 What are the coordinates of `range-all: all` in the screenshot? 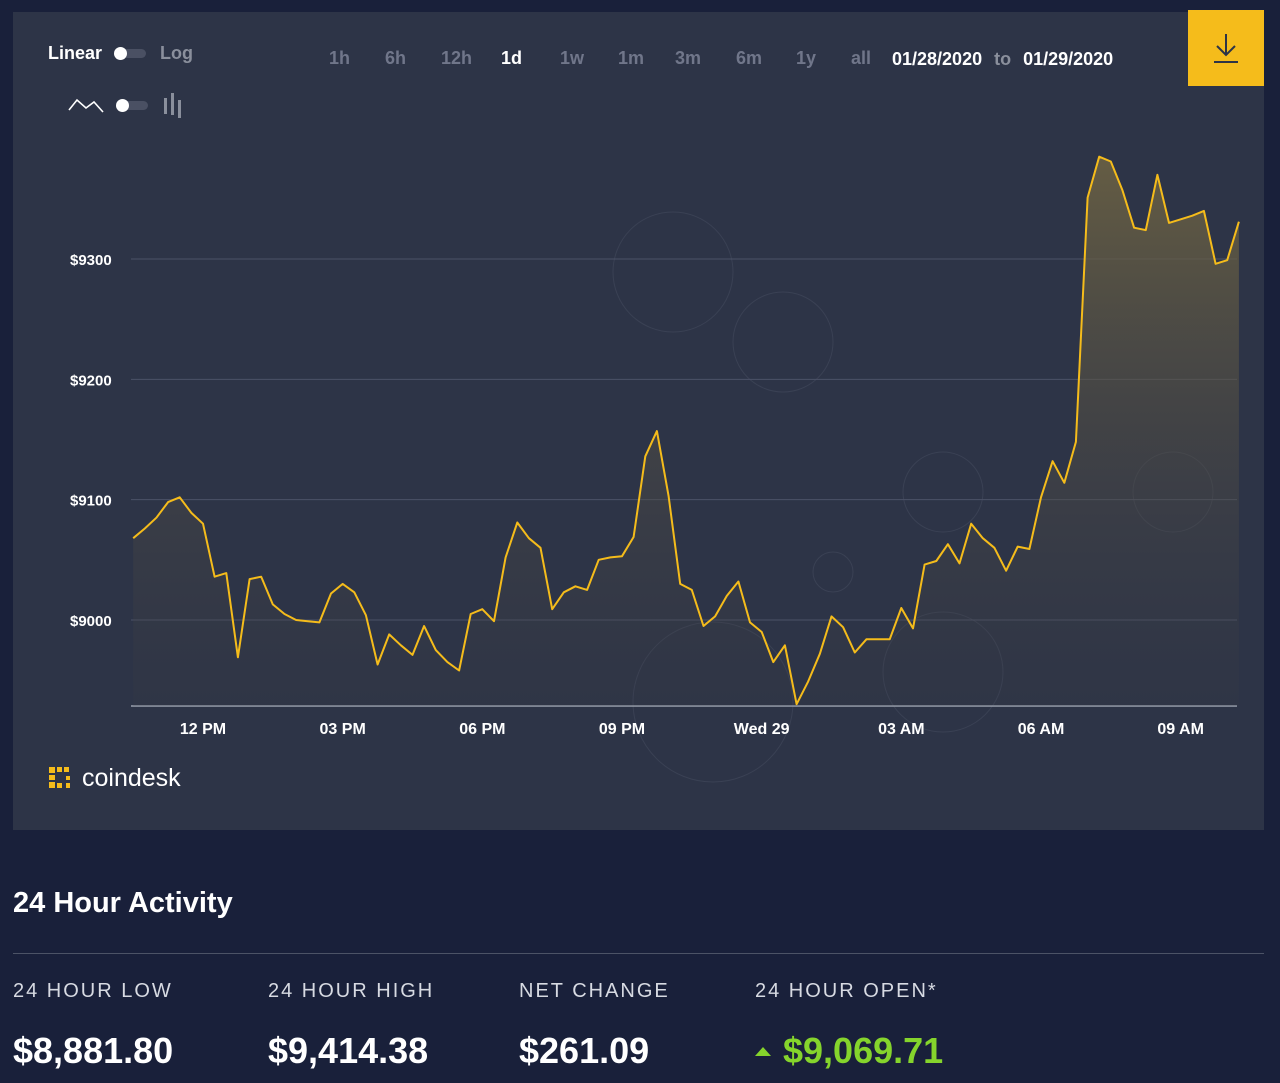 It's located at (861, 58).